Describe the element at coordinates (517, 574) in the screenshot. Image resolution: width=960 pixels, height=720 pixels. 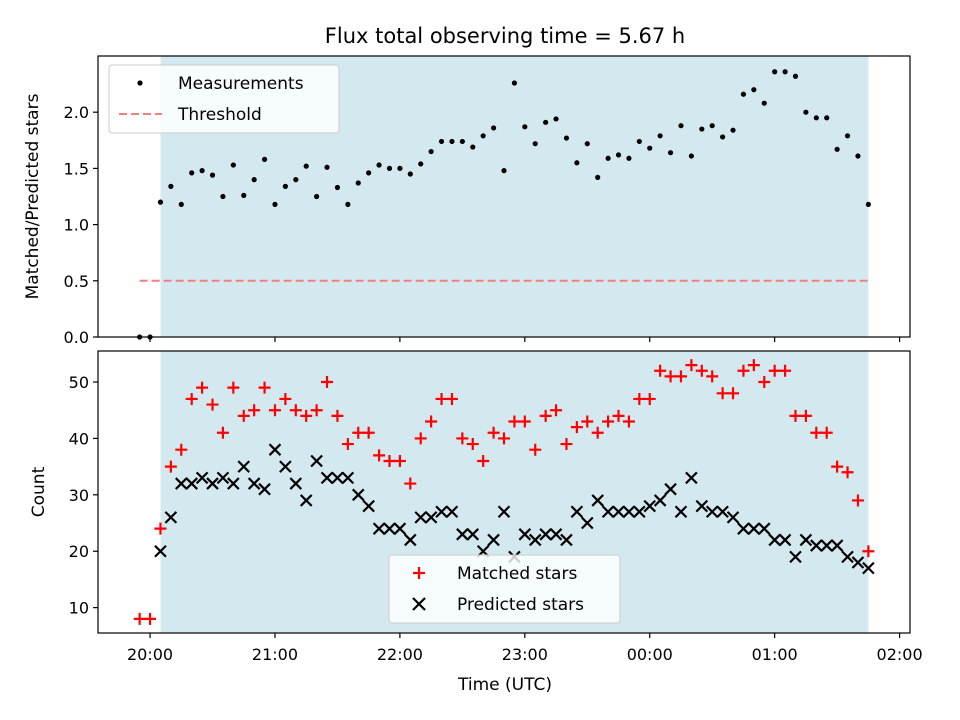
I see `legend-label-matched: Matched stars` at that location.